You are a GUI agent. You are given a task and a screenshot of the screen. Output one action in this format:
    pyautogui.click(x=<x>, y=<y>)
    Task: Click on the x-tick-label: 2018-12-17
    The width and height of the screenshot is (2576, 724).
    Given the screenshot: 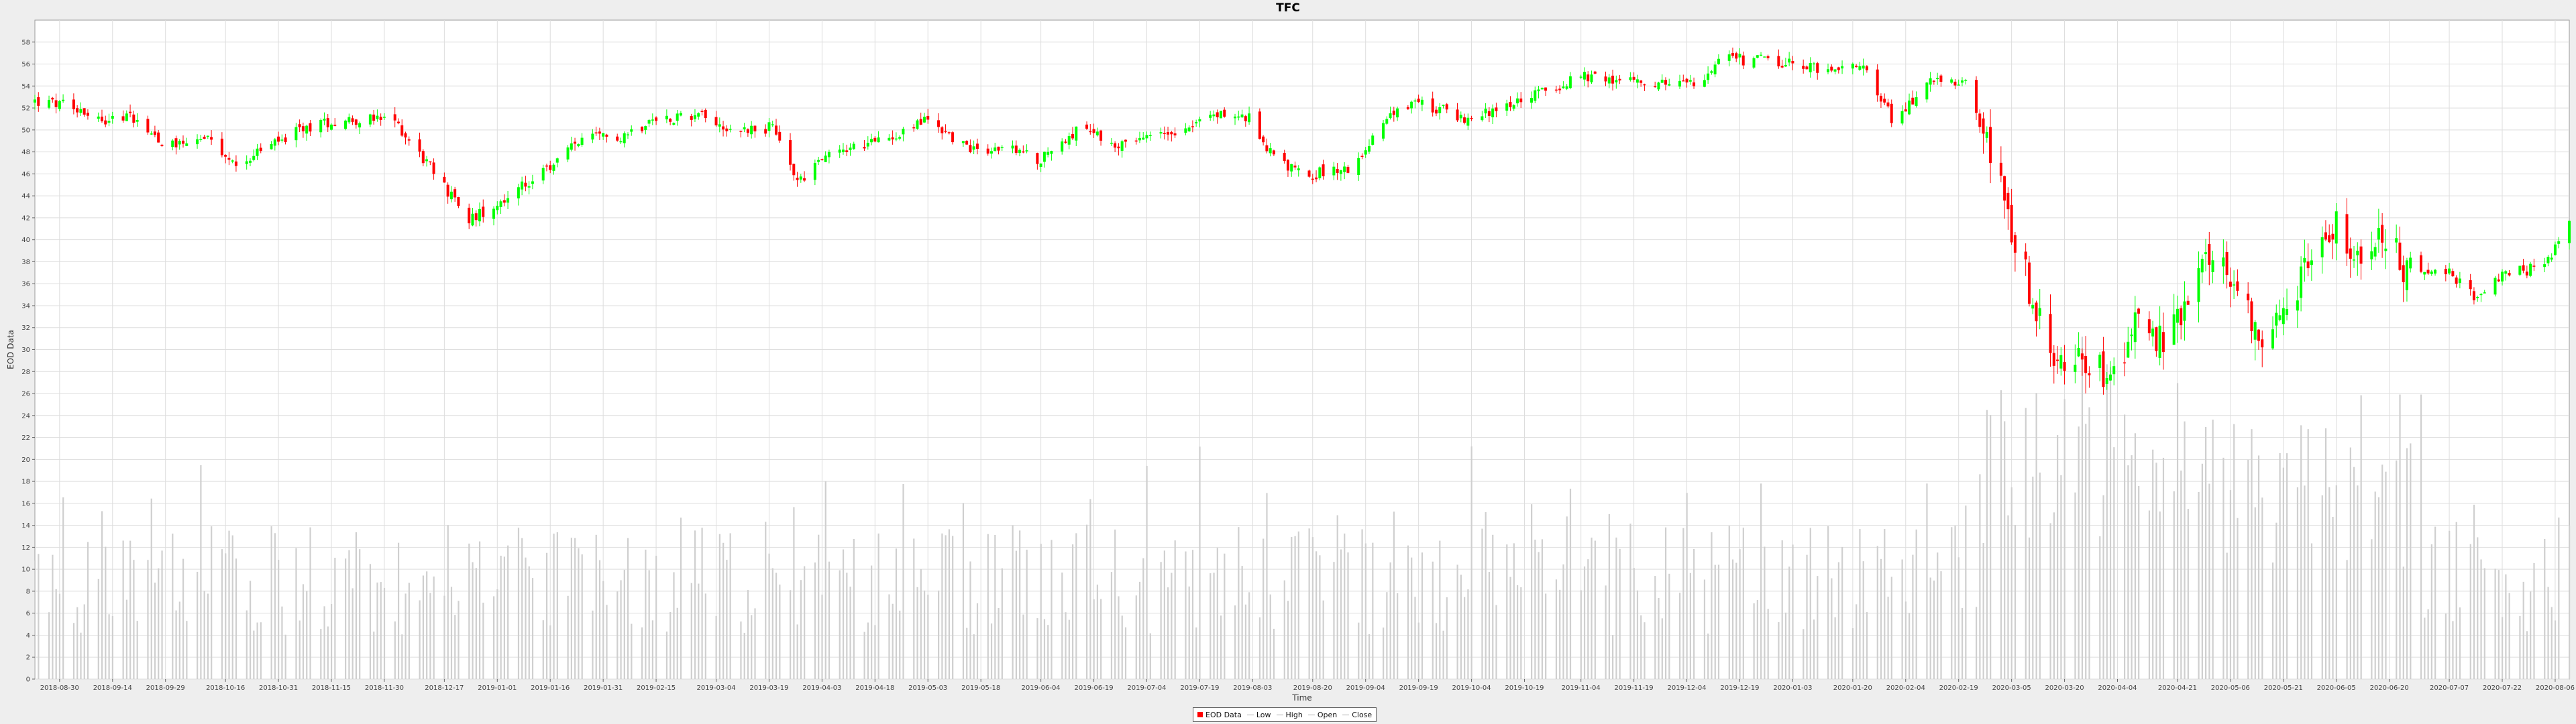 What is the action you would take?
    pyautogui.click(x=444, y=688)
    